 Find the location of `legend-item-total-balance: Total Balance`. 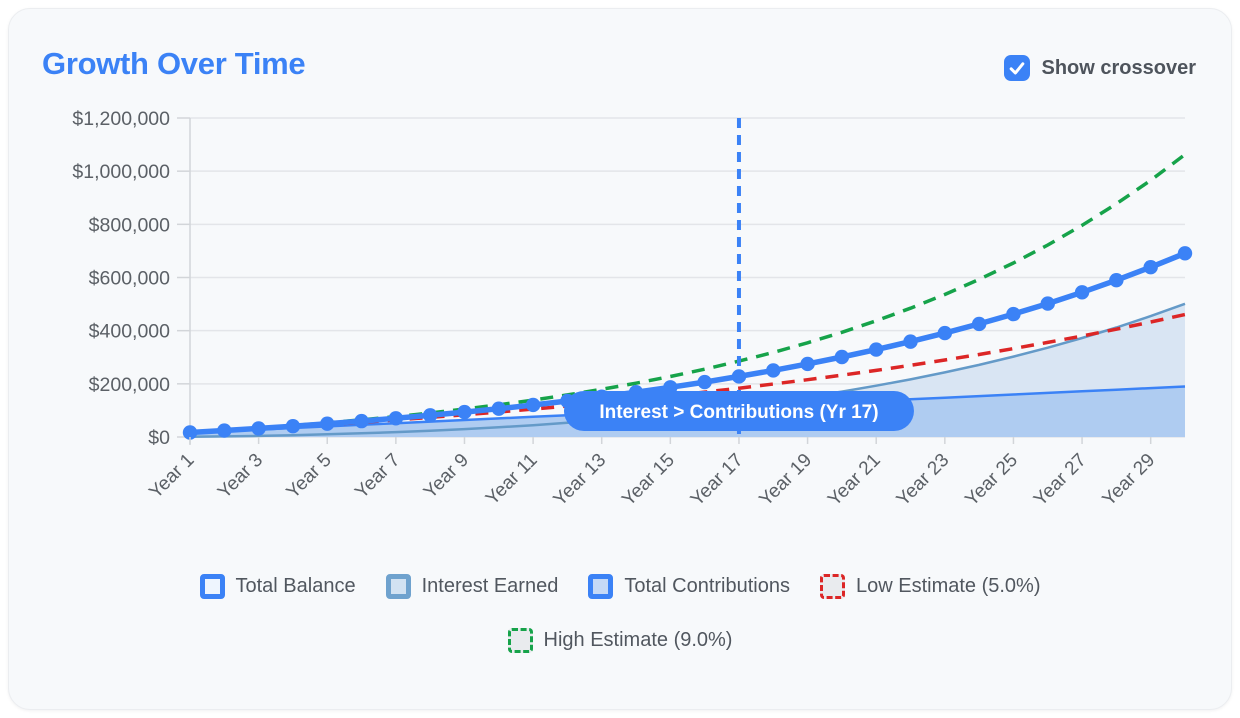

legend-item-total-balance: Total Balance is located at coordinates (277, 586).